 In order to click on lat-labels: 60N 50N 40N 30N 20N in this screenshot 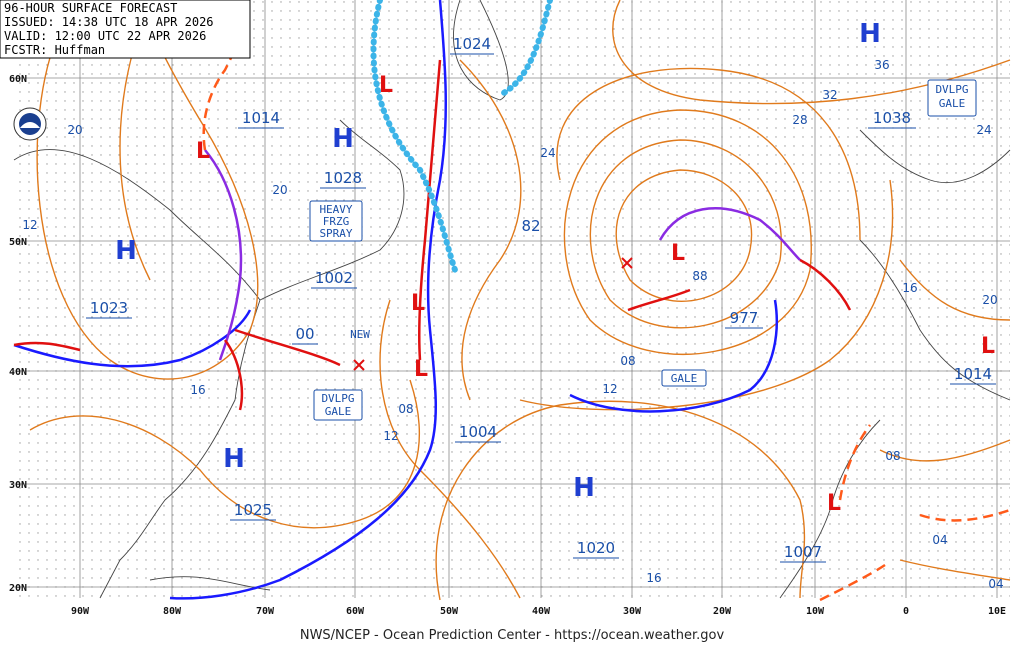, I will do `click(18, 334)`.